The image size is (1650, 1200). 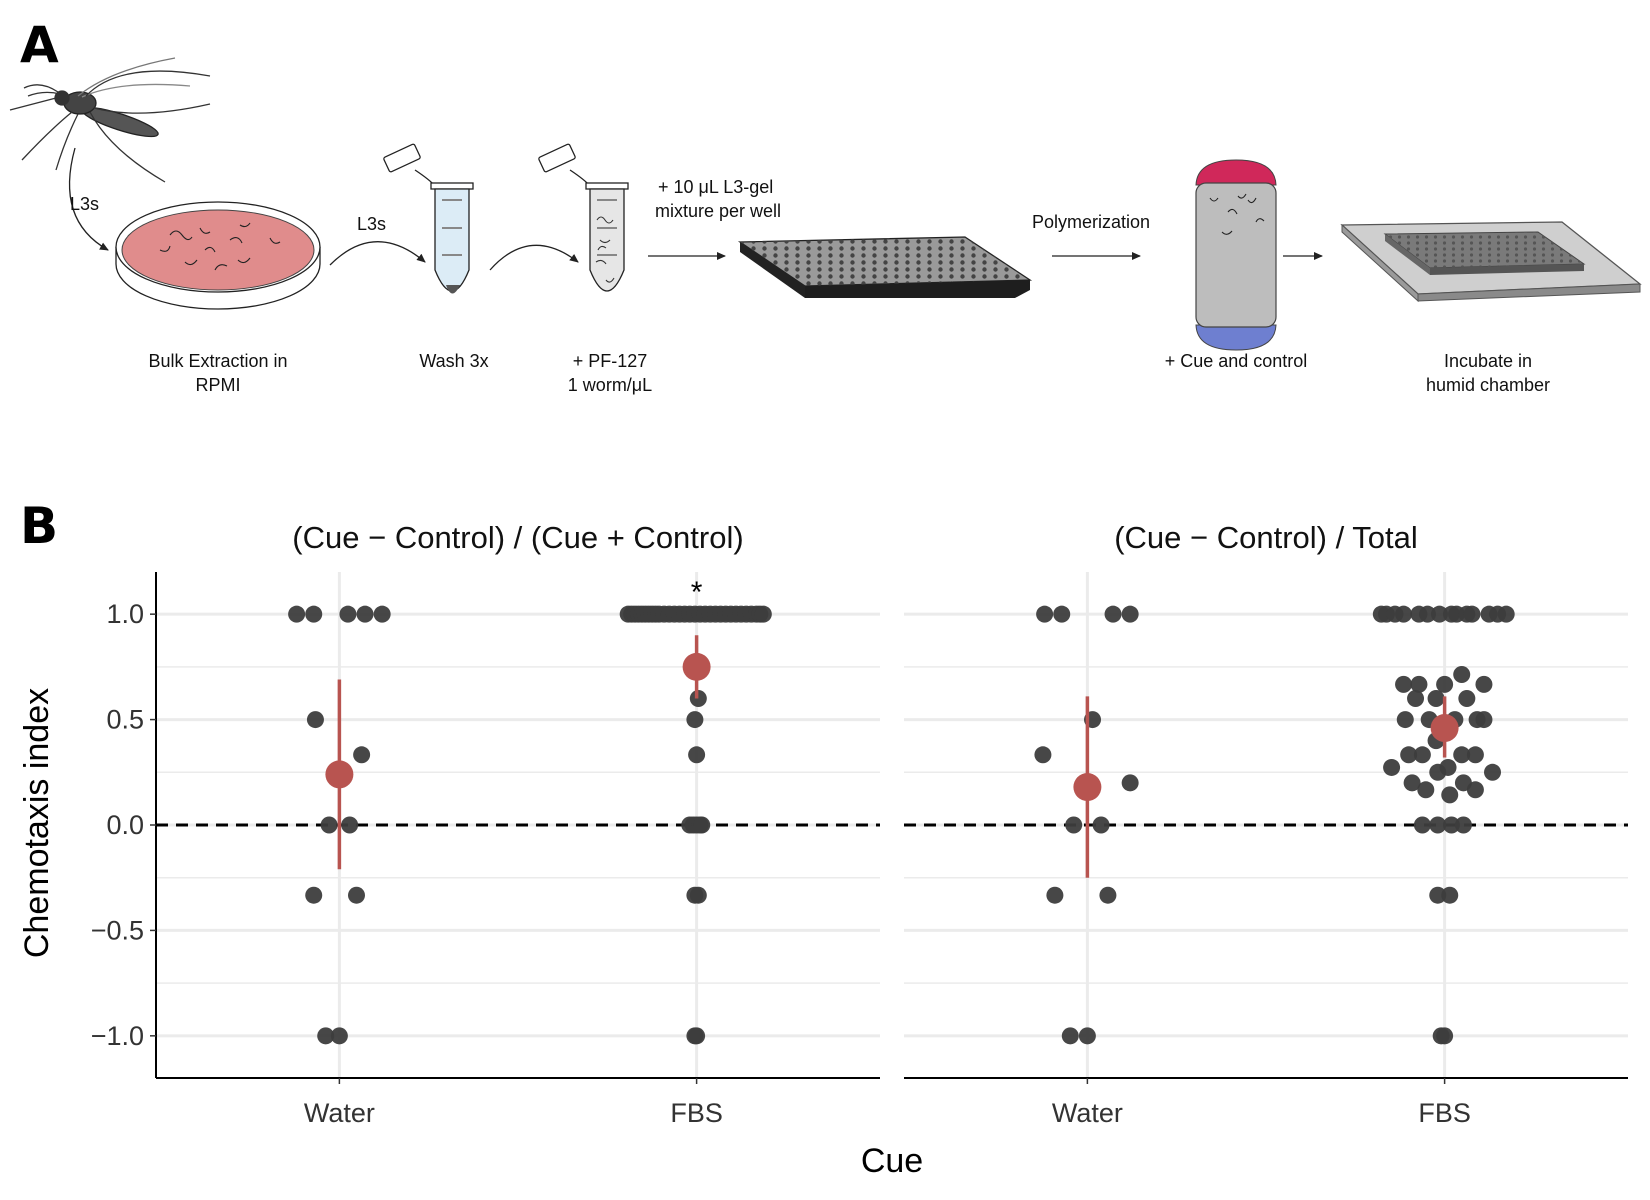 What do you see at coordinates (1491, 262) in the screenshot?
I see `humid-chamber-illustration` at bounding box center [1491, 262].